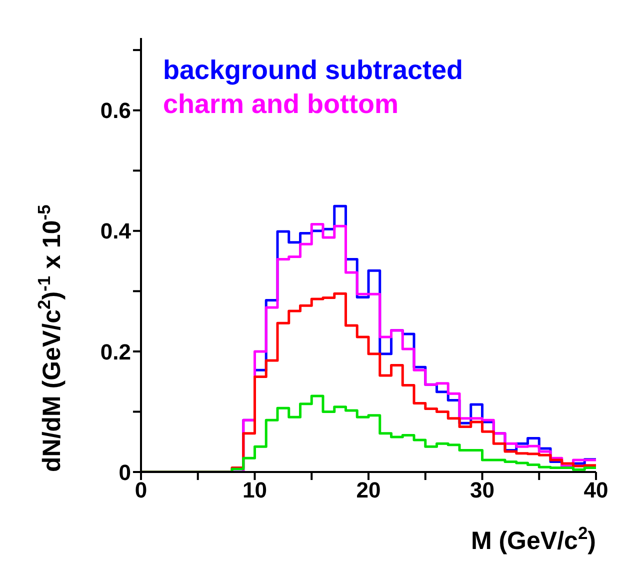 Image resolution: width=626 pixels, height=563 pixels. Describe the element at coordinates (115, 351) in the screenshot. I see `y-tick-label: 0.2` at that location.